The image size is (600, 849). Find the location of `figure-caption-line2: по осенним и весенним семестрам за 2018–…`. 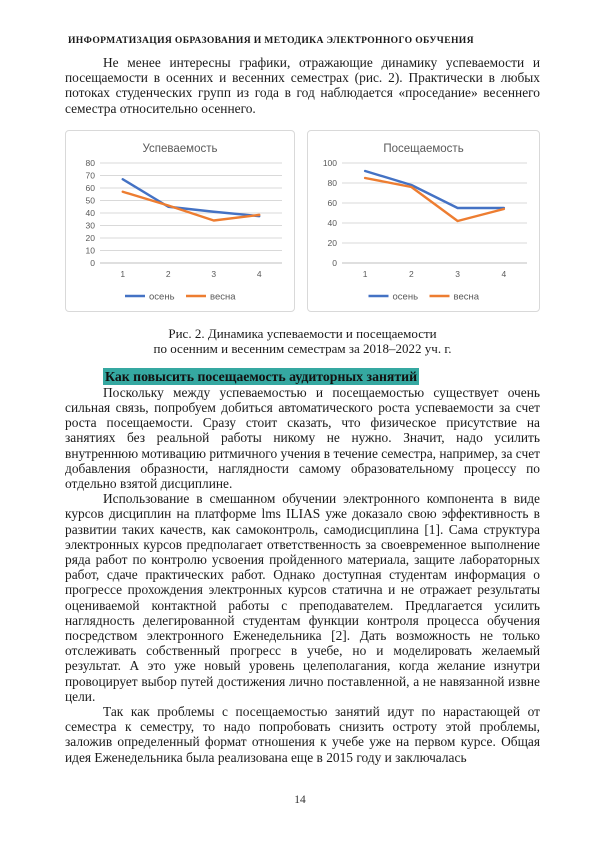

figure-caption-line2: по осенним и весенним семестрам за 2018–… is located at coordinates (302, 349).